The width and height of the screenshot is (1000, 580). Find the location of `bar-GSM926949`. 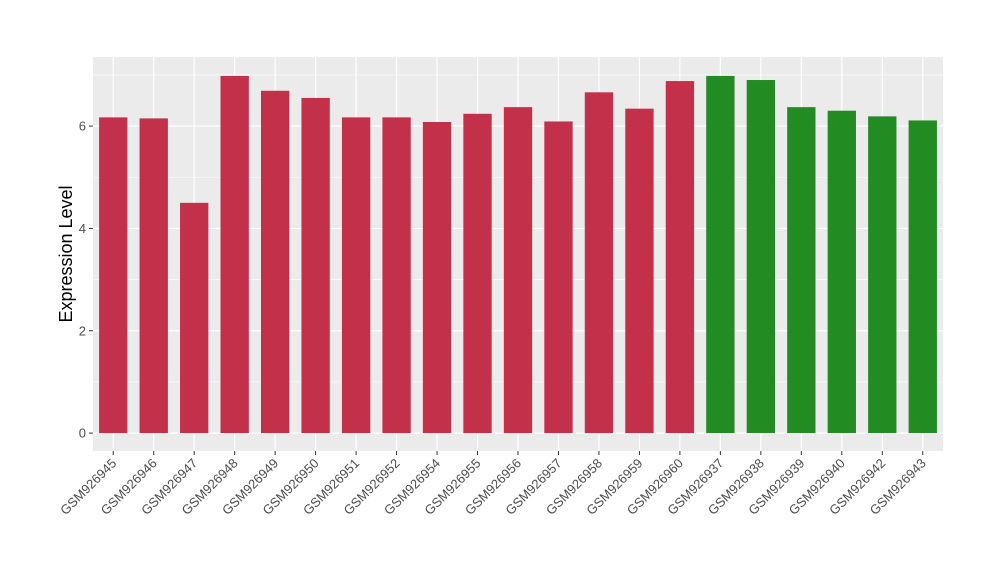

bar-GSM926949 is located at coordinates (275, 262).